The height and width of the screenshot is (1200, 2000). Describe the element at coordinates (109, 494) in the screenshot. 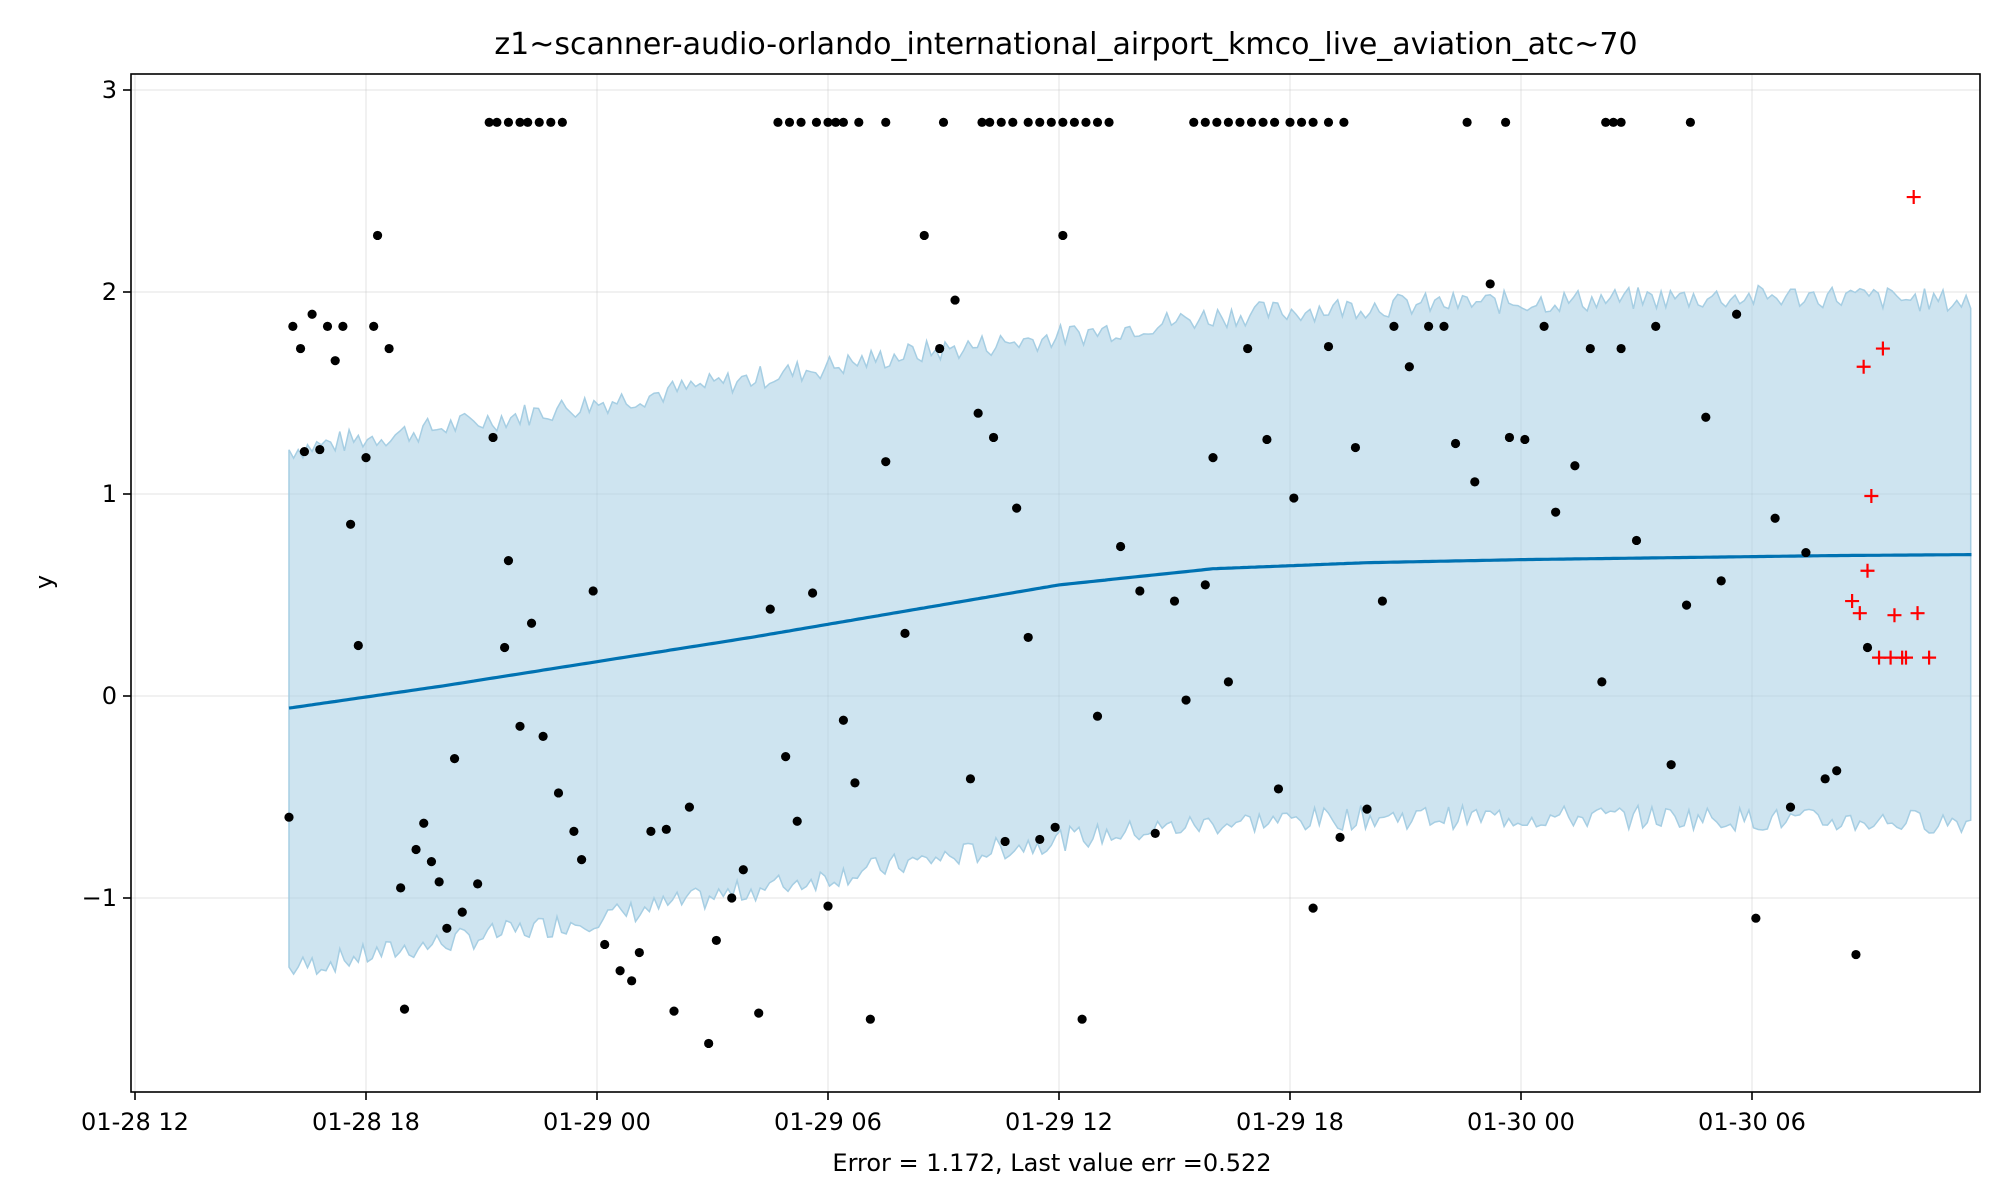

I see `y-tick-label: 1` at that location.